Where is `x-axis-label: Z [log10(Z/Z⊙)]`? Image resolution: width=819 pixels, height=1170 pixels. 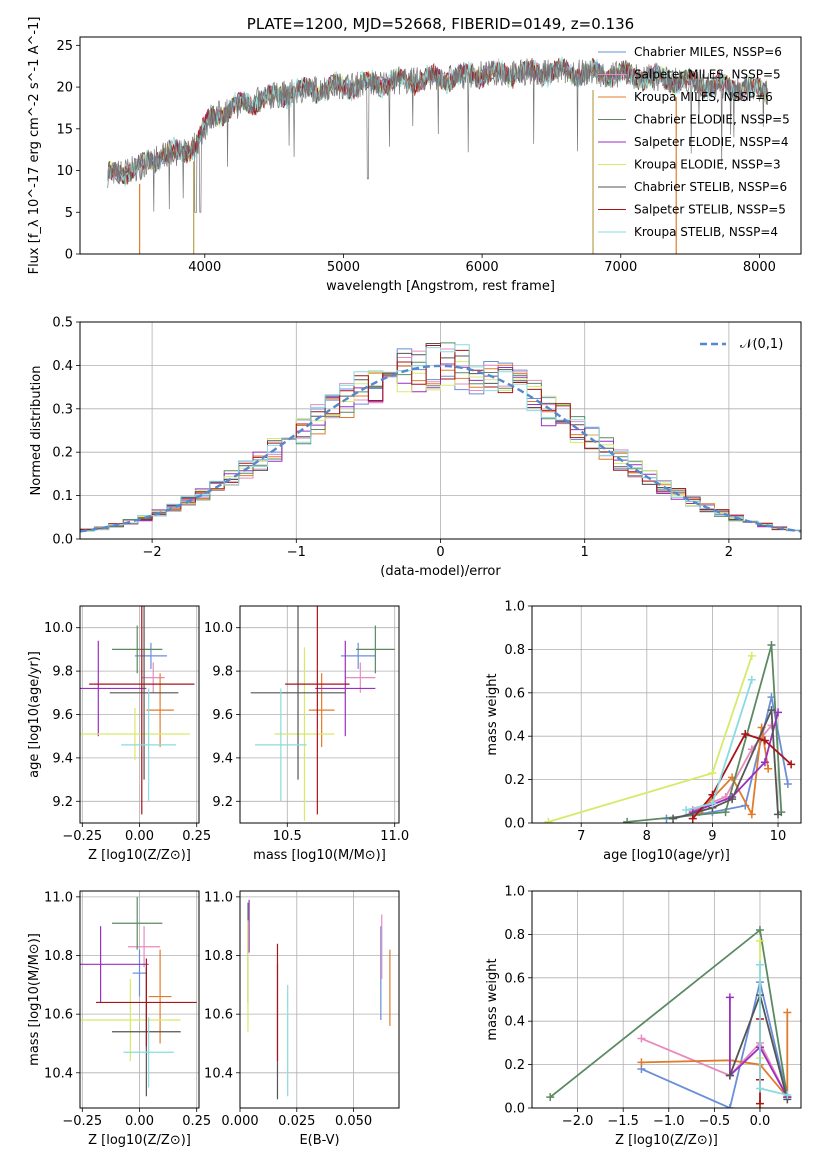 x-axis-label: Z [log10(Z/Z⊙)] is located at coordinates (139, 855).